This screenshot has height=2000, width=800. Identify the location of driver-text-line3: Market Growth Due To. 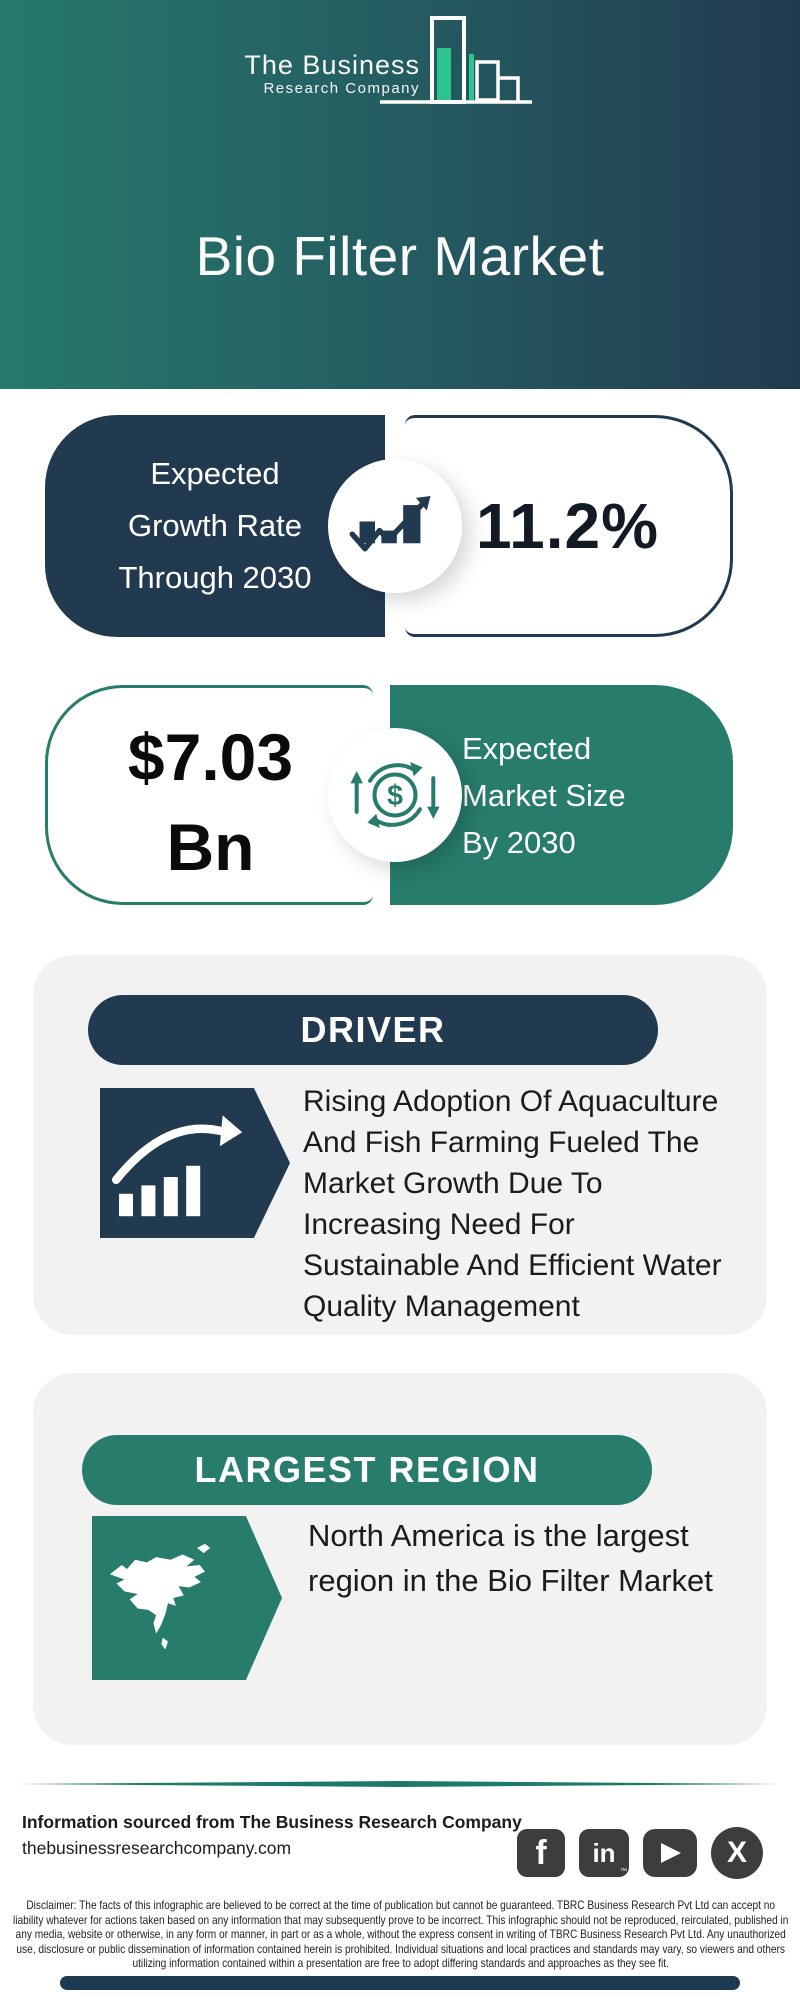
(453, 1183).